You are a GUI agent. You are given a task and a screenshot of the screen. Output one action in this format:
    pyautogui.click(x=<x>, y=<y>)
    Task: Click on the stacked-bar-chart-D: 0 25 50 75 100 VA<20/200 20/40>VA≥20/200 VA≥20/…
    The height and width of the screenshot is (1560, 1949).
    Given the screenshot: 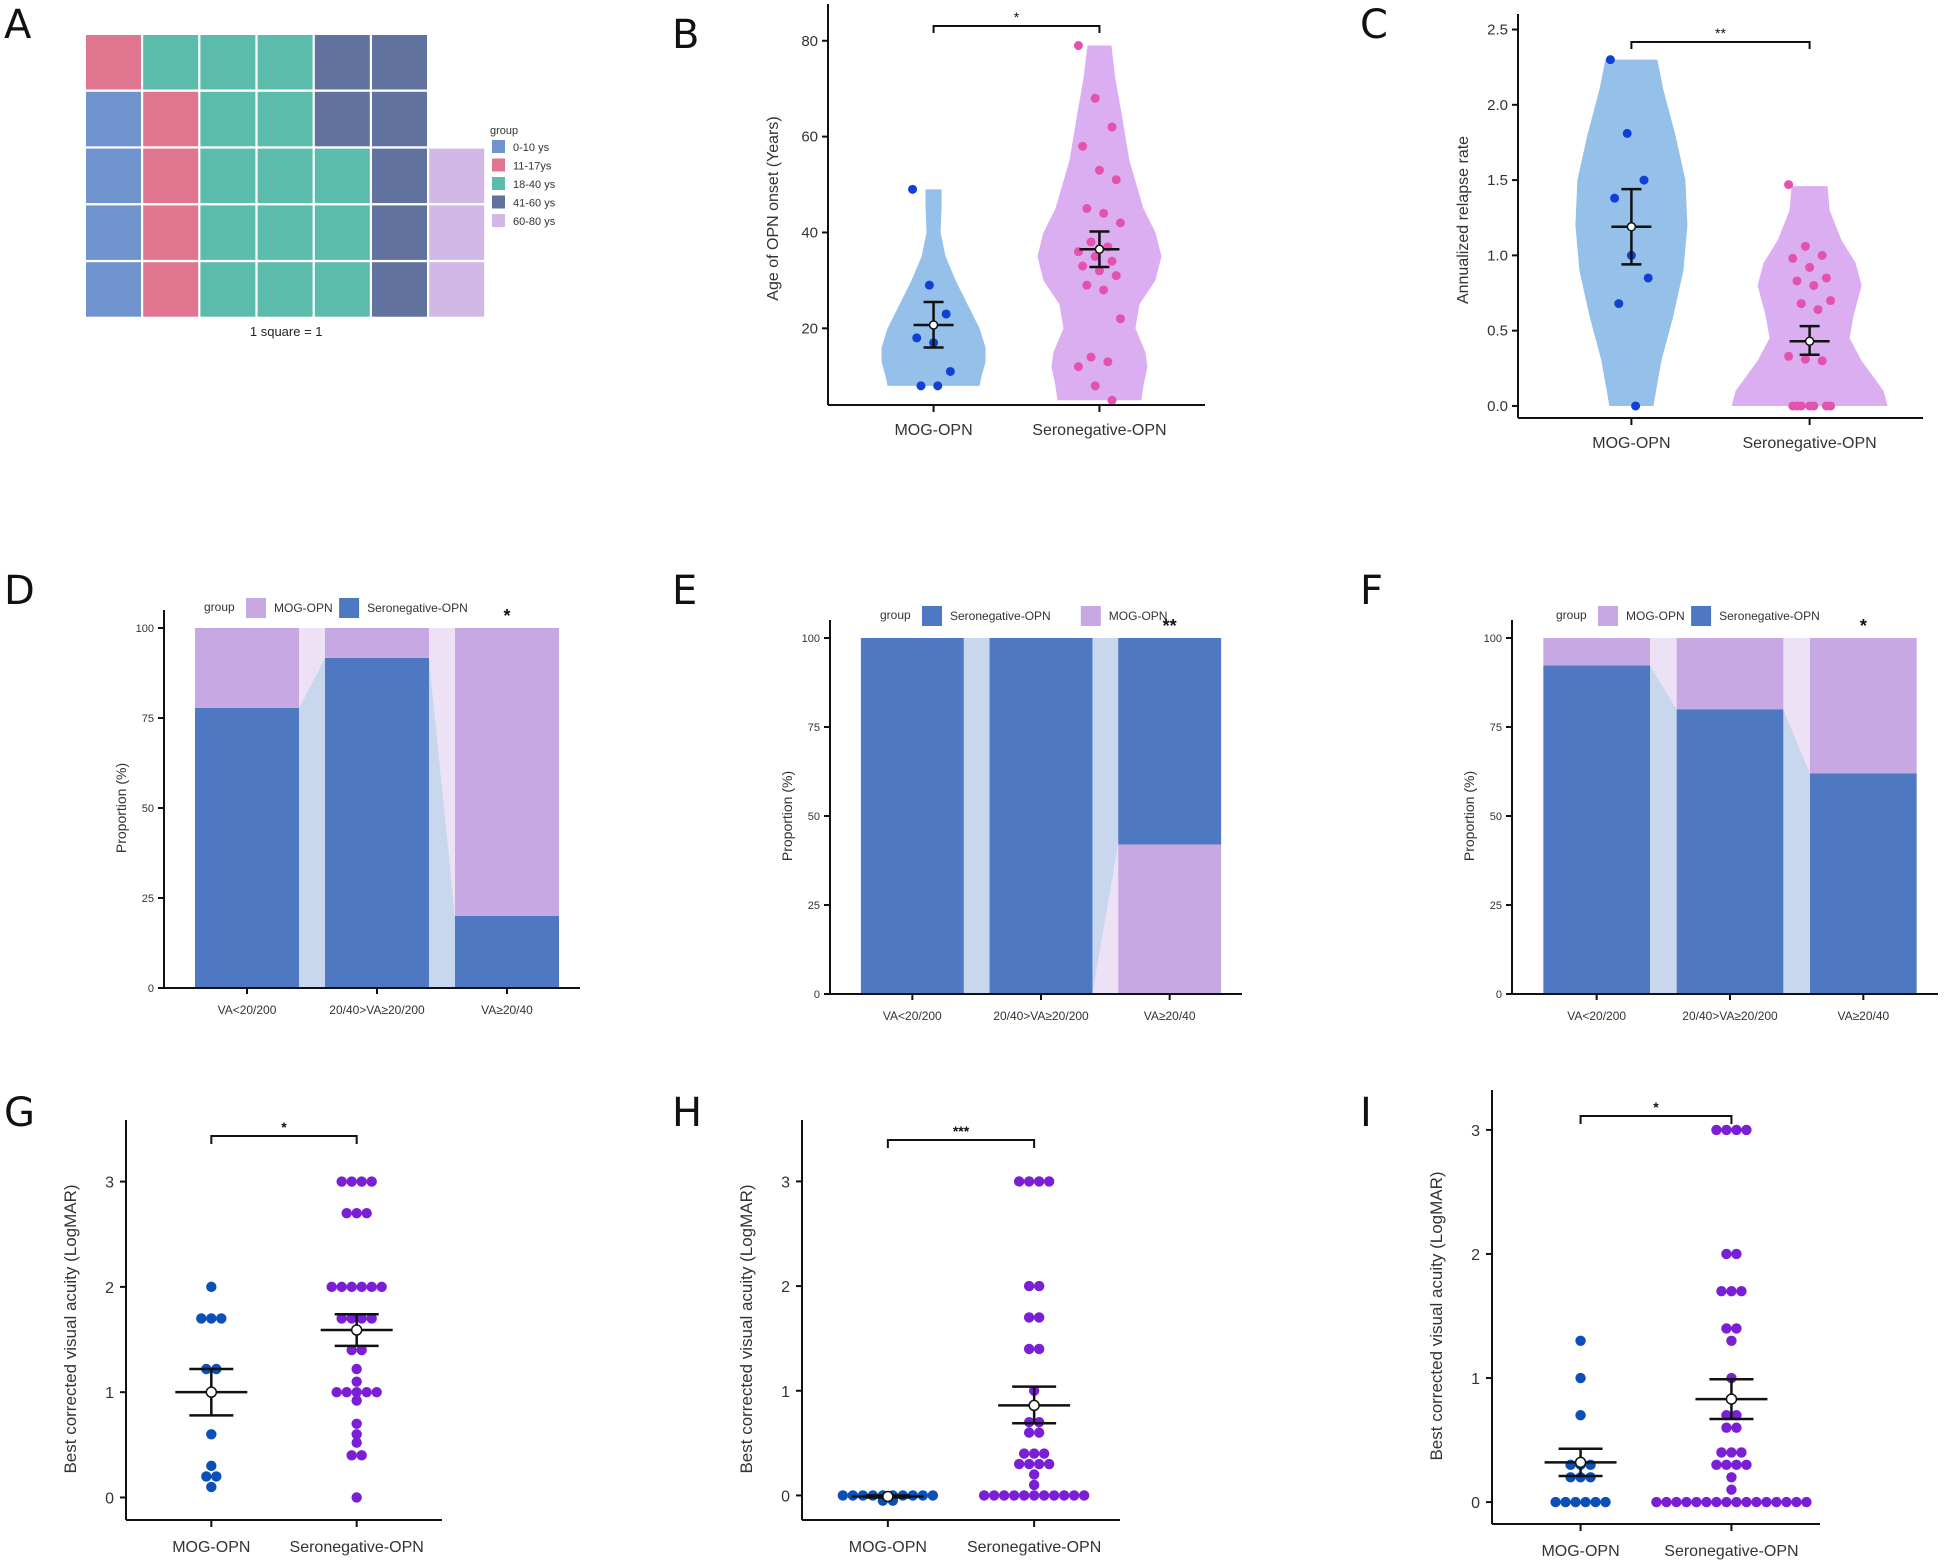 What is the action you would take?
    pyautogui.click(x=346, y=807)
    